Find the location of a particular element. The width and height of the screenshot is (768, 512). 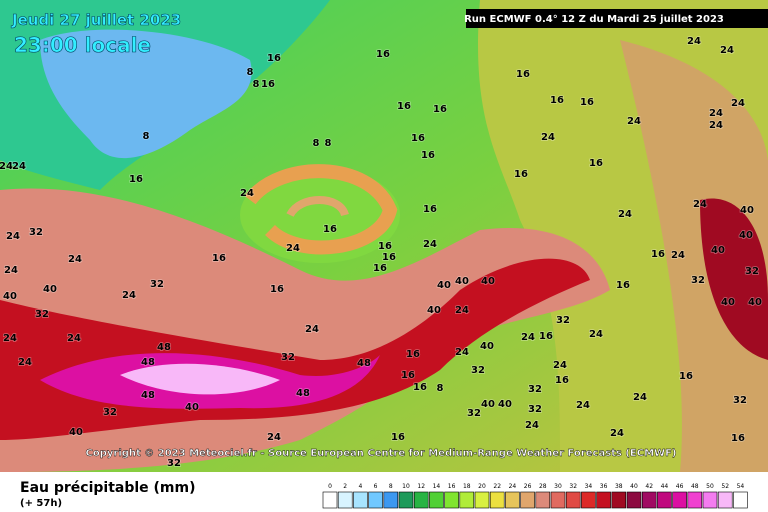

scale-tick-label: 30 is located at coordinates (558, 486).